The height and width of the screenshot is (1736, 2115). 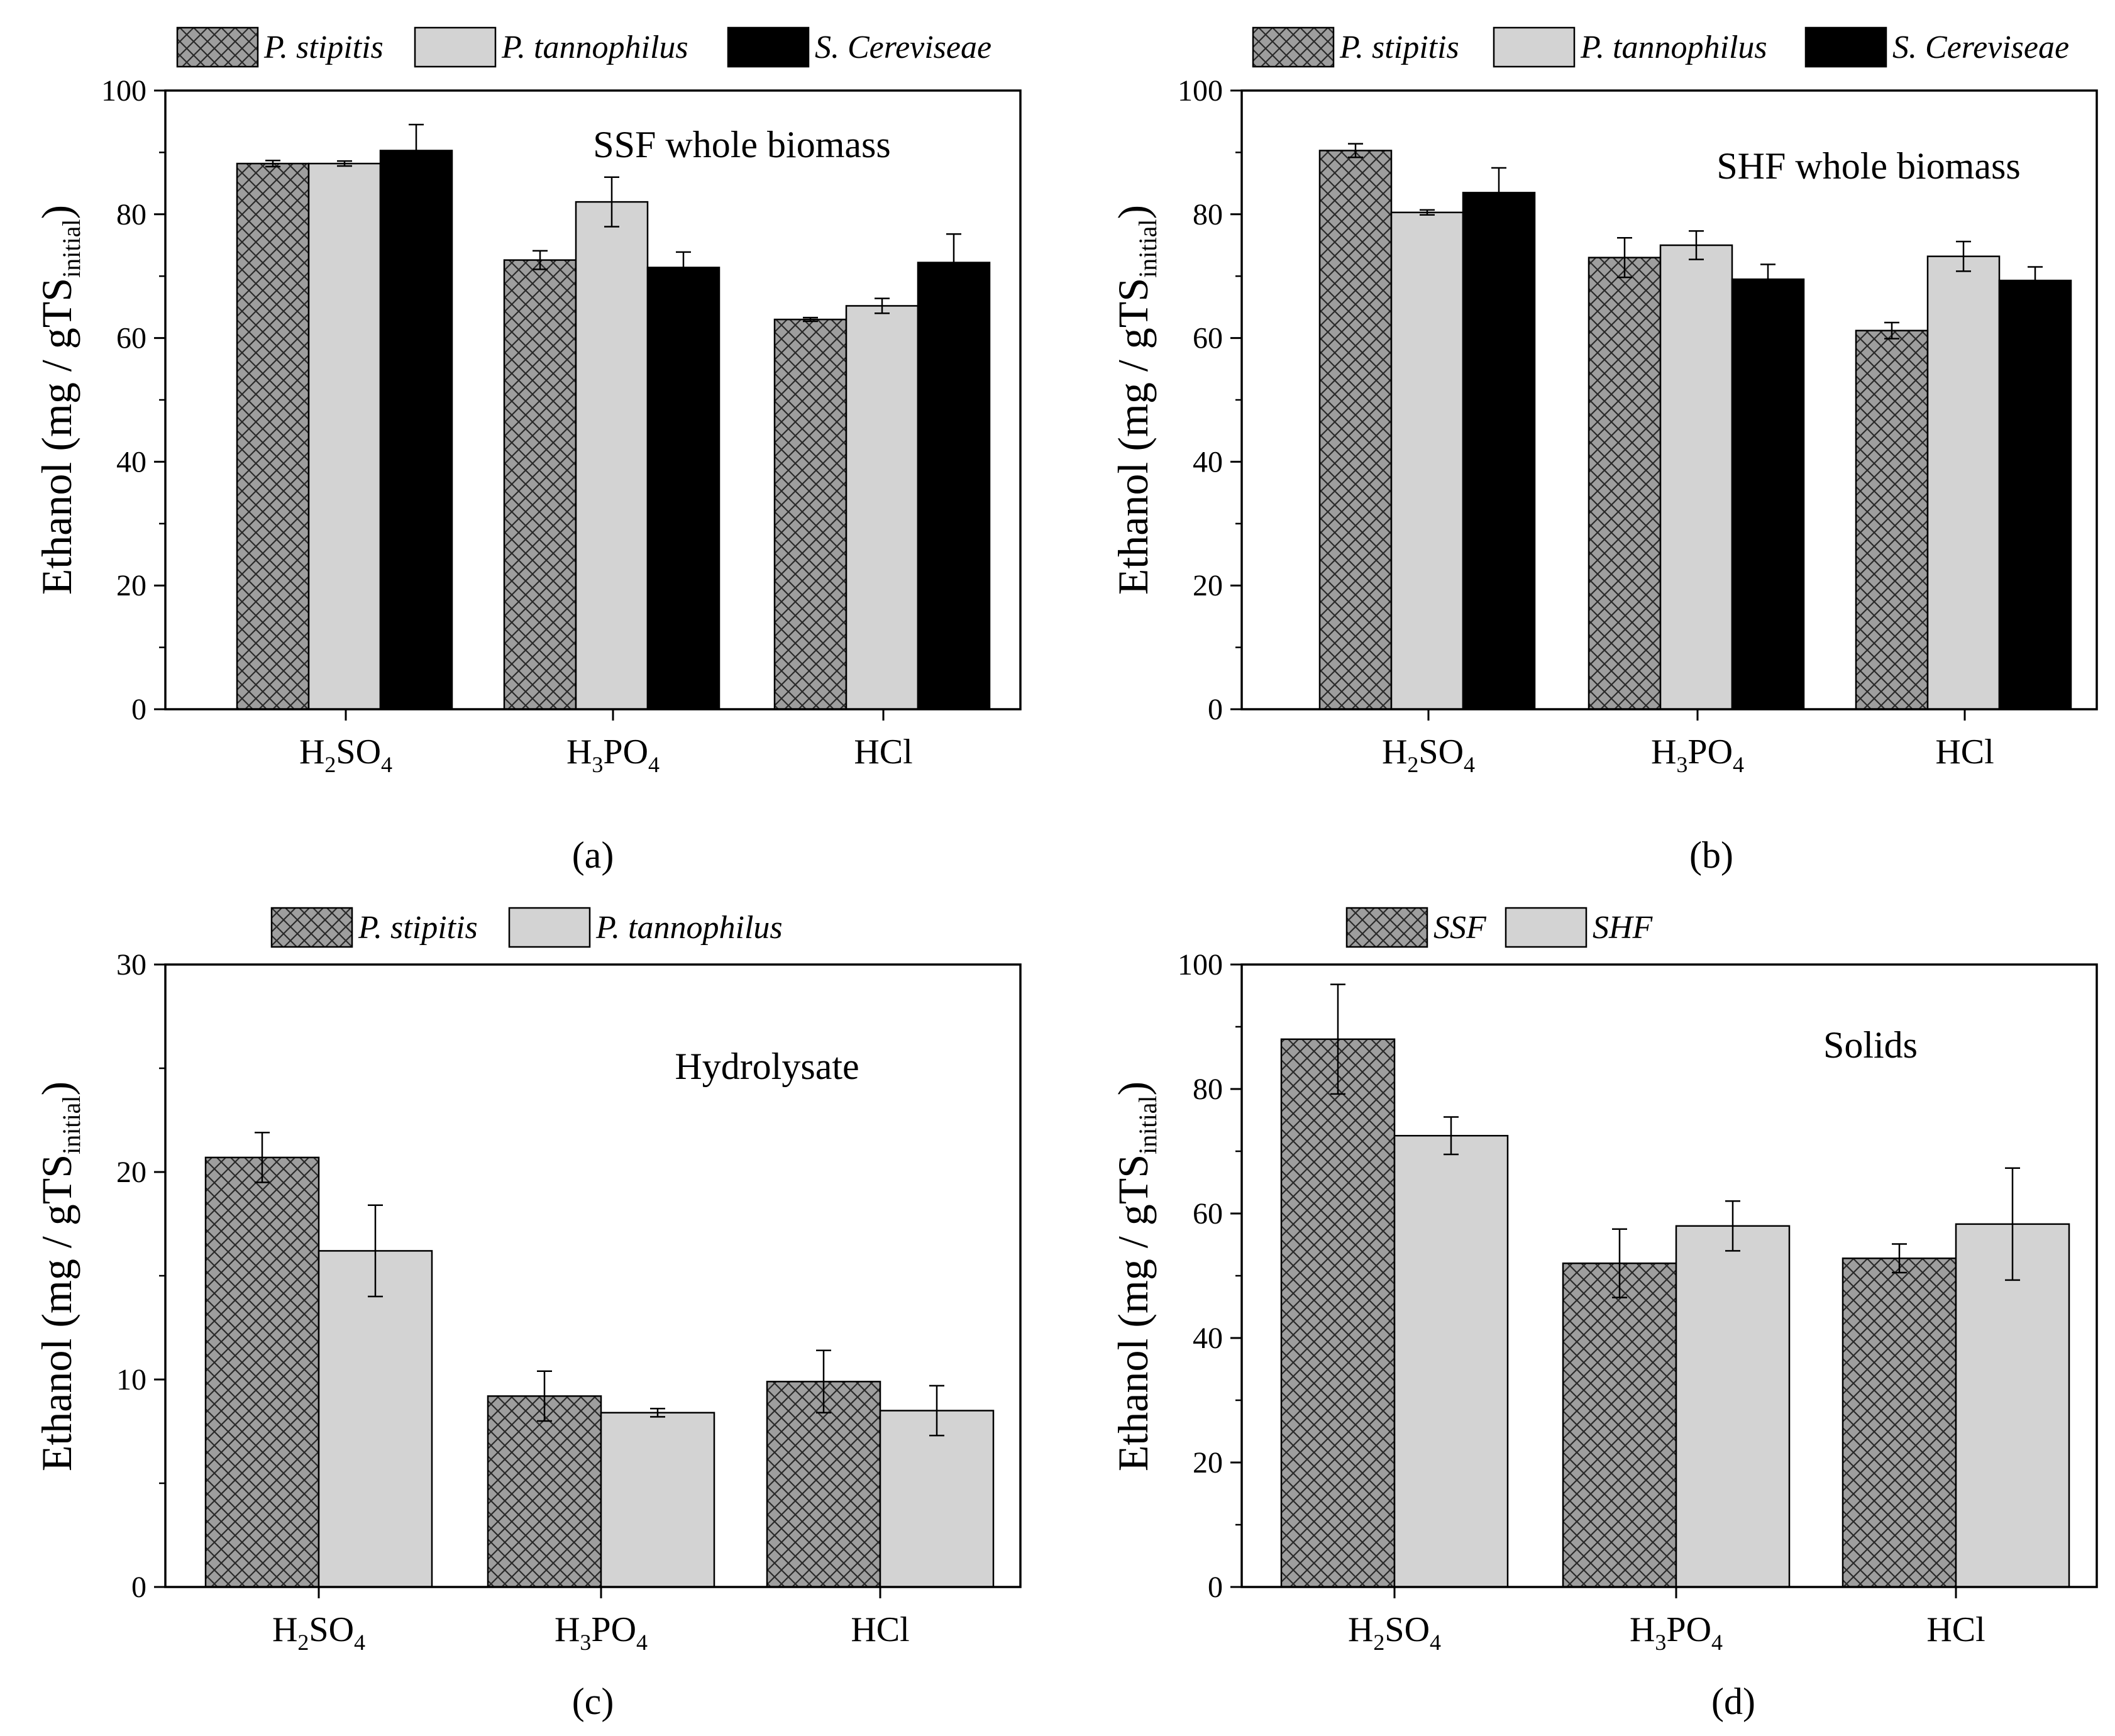 I want to click on panel-label: (d), so click(x=1733, y=1701).